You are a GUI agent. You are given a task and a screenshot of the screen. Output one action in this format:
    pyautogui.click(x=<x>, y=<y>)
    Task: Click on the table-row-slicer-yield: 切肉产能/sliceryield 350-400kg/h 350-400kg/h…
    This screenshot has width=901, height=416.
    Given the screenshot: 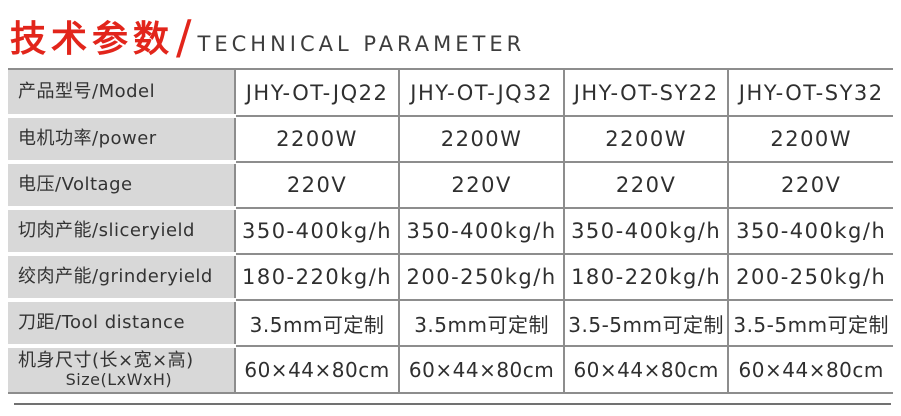 What is the action you would take?
    pyautogui.click(x=450, y=232)
    